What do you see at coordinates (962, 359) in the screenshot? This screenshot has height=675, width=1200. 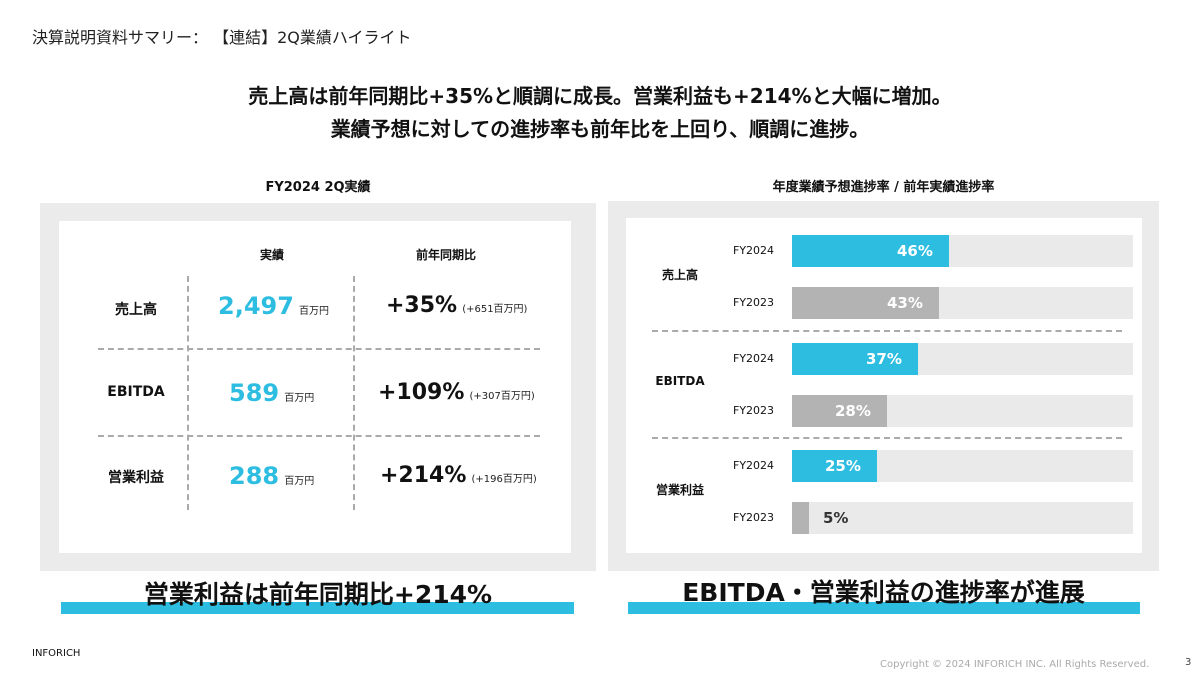 I see `bar-track: 37%` at bounding box center [962, 359].